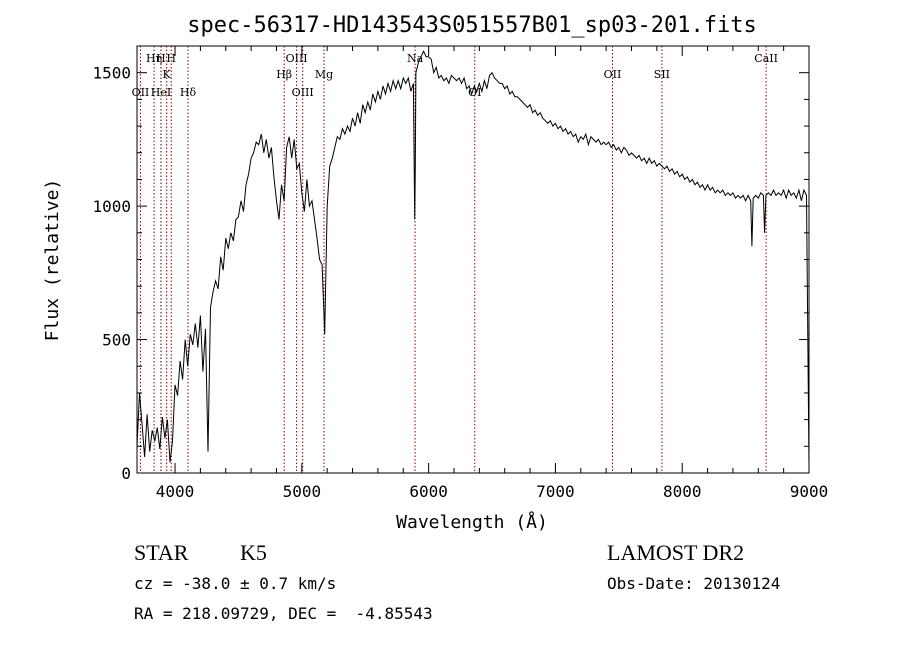  I want to click on object-subclass: K5, so click(253, 552).